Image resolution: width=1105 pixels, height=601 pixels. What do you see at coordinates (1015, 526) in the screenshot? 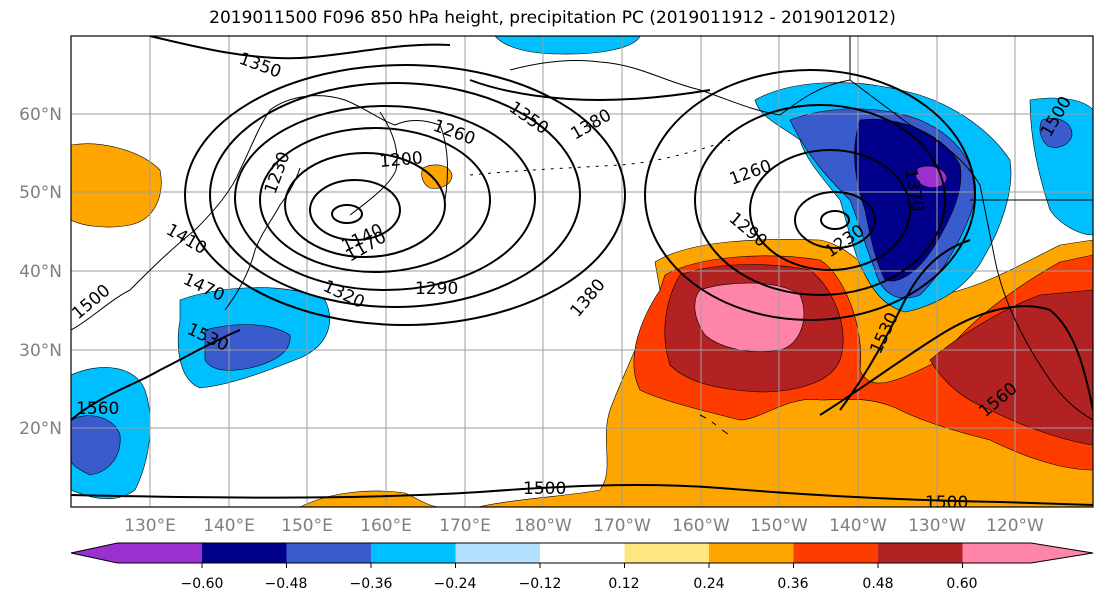
I see `lon-label: 120°W` at bounding box center [1015, 526].